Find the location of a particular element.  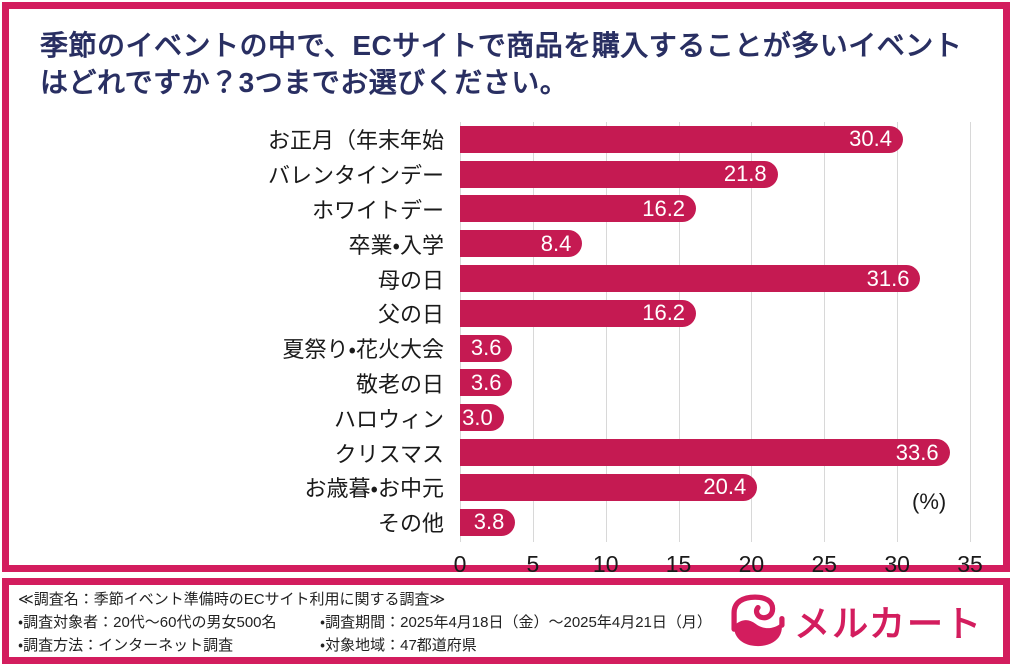

bar: 3.8 is located at coordinates (488, 522).